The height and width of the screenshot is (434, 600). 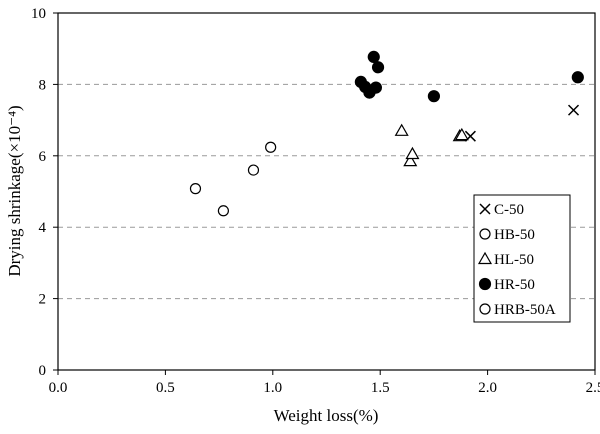 What do you see at coordinates (487, 388) in the screenshot?
I see `x-tick-label: 2.0` at bounding box center [487, 388].